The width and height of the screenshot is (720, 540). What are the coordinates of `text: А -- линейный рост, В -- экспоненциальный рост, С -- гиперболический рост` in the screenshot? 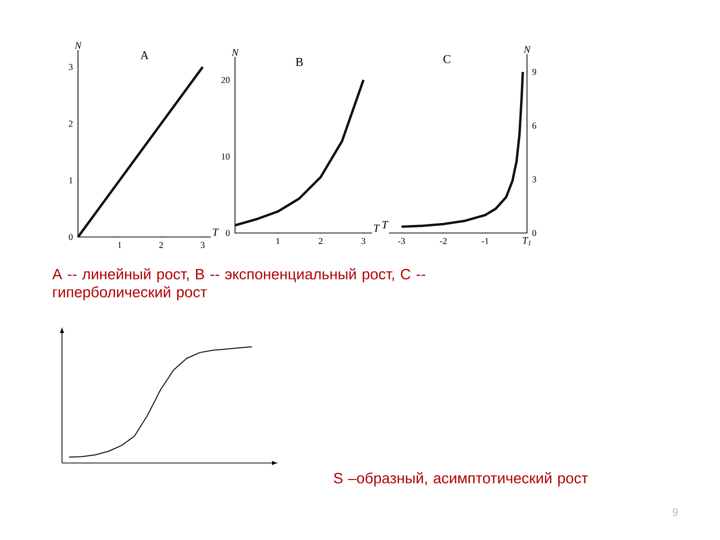 It's located at (239, 284).